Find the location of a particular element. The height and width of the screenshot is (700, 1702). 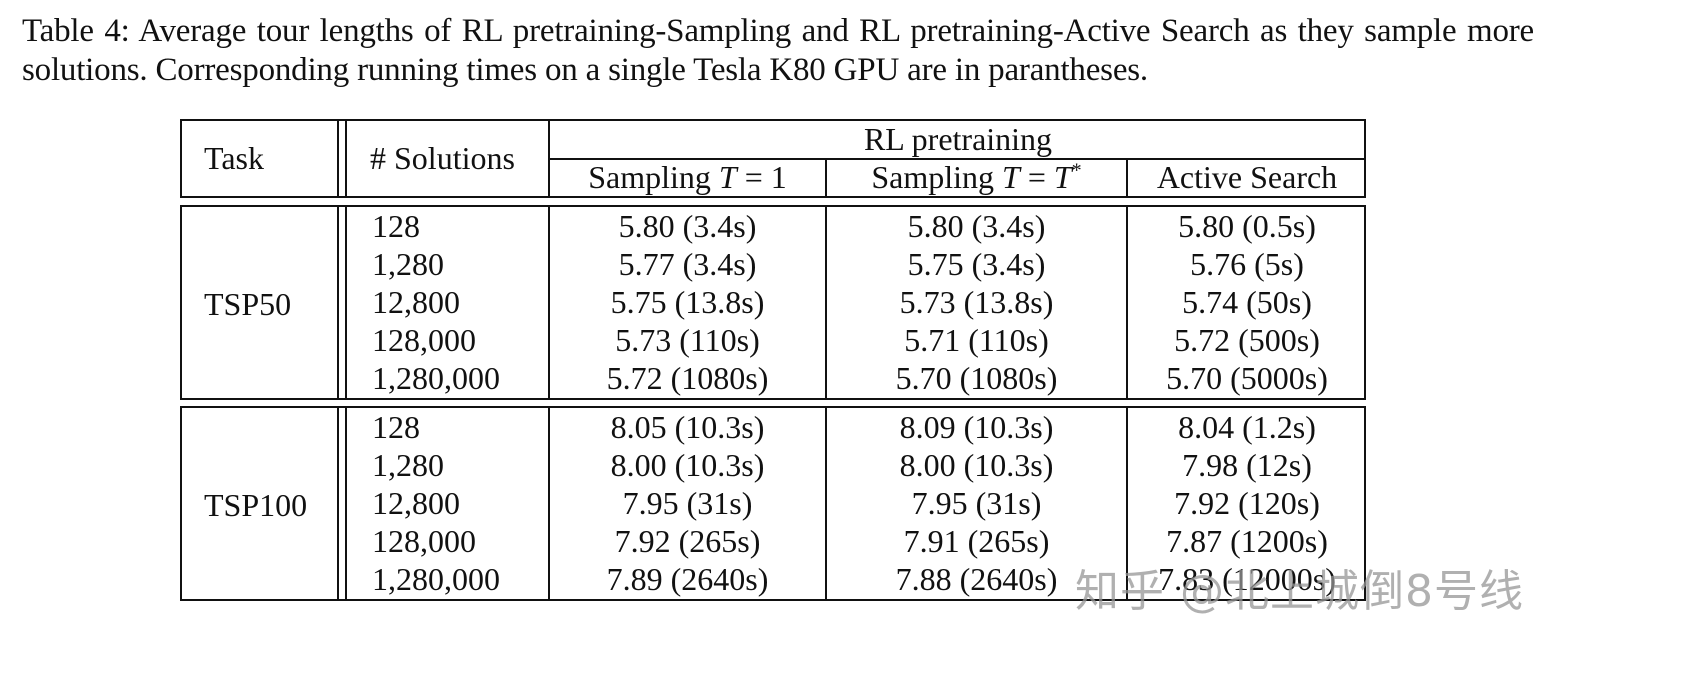

table-cell: 7.92 (120s) is located at coordinates (1247, 503).